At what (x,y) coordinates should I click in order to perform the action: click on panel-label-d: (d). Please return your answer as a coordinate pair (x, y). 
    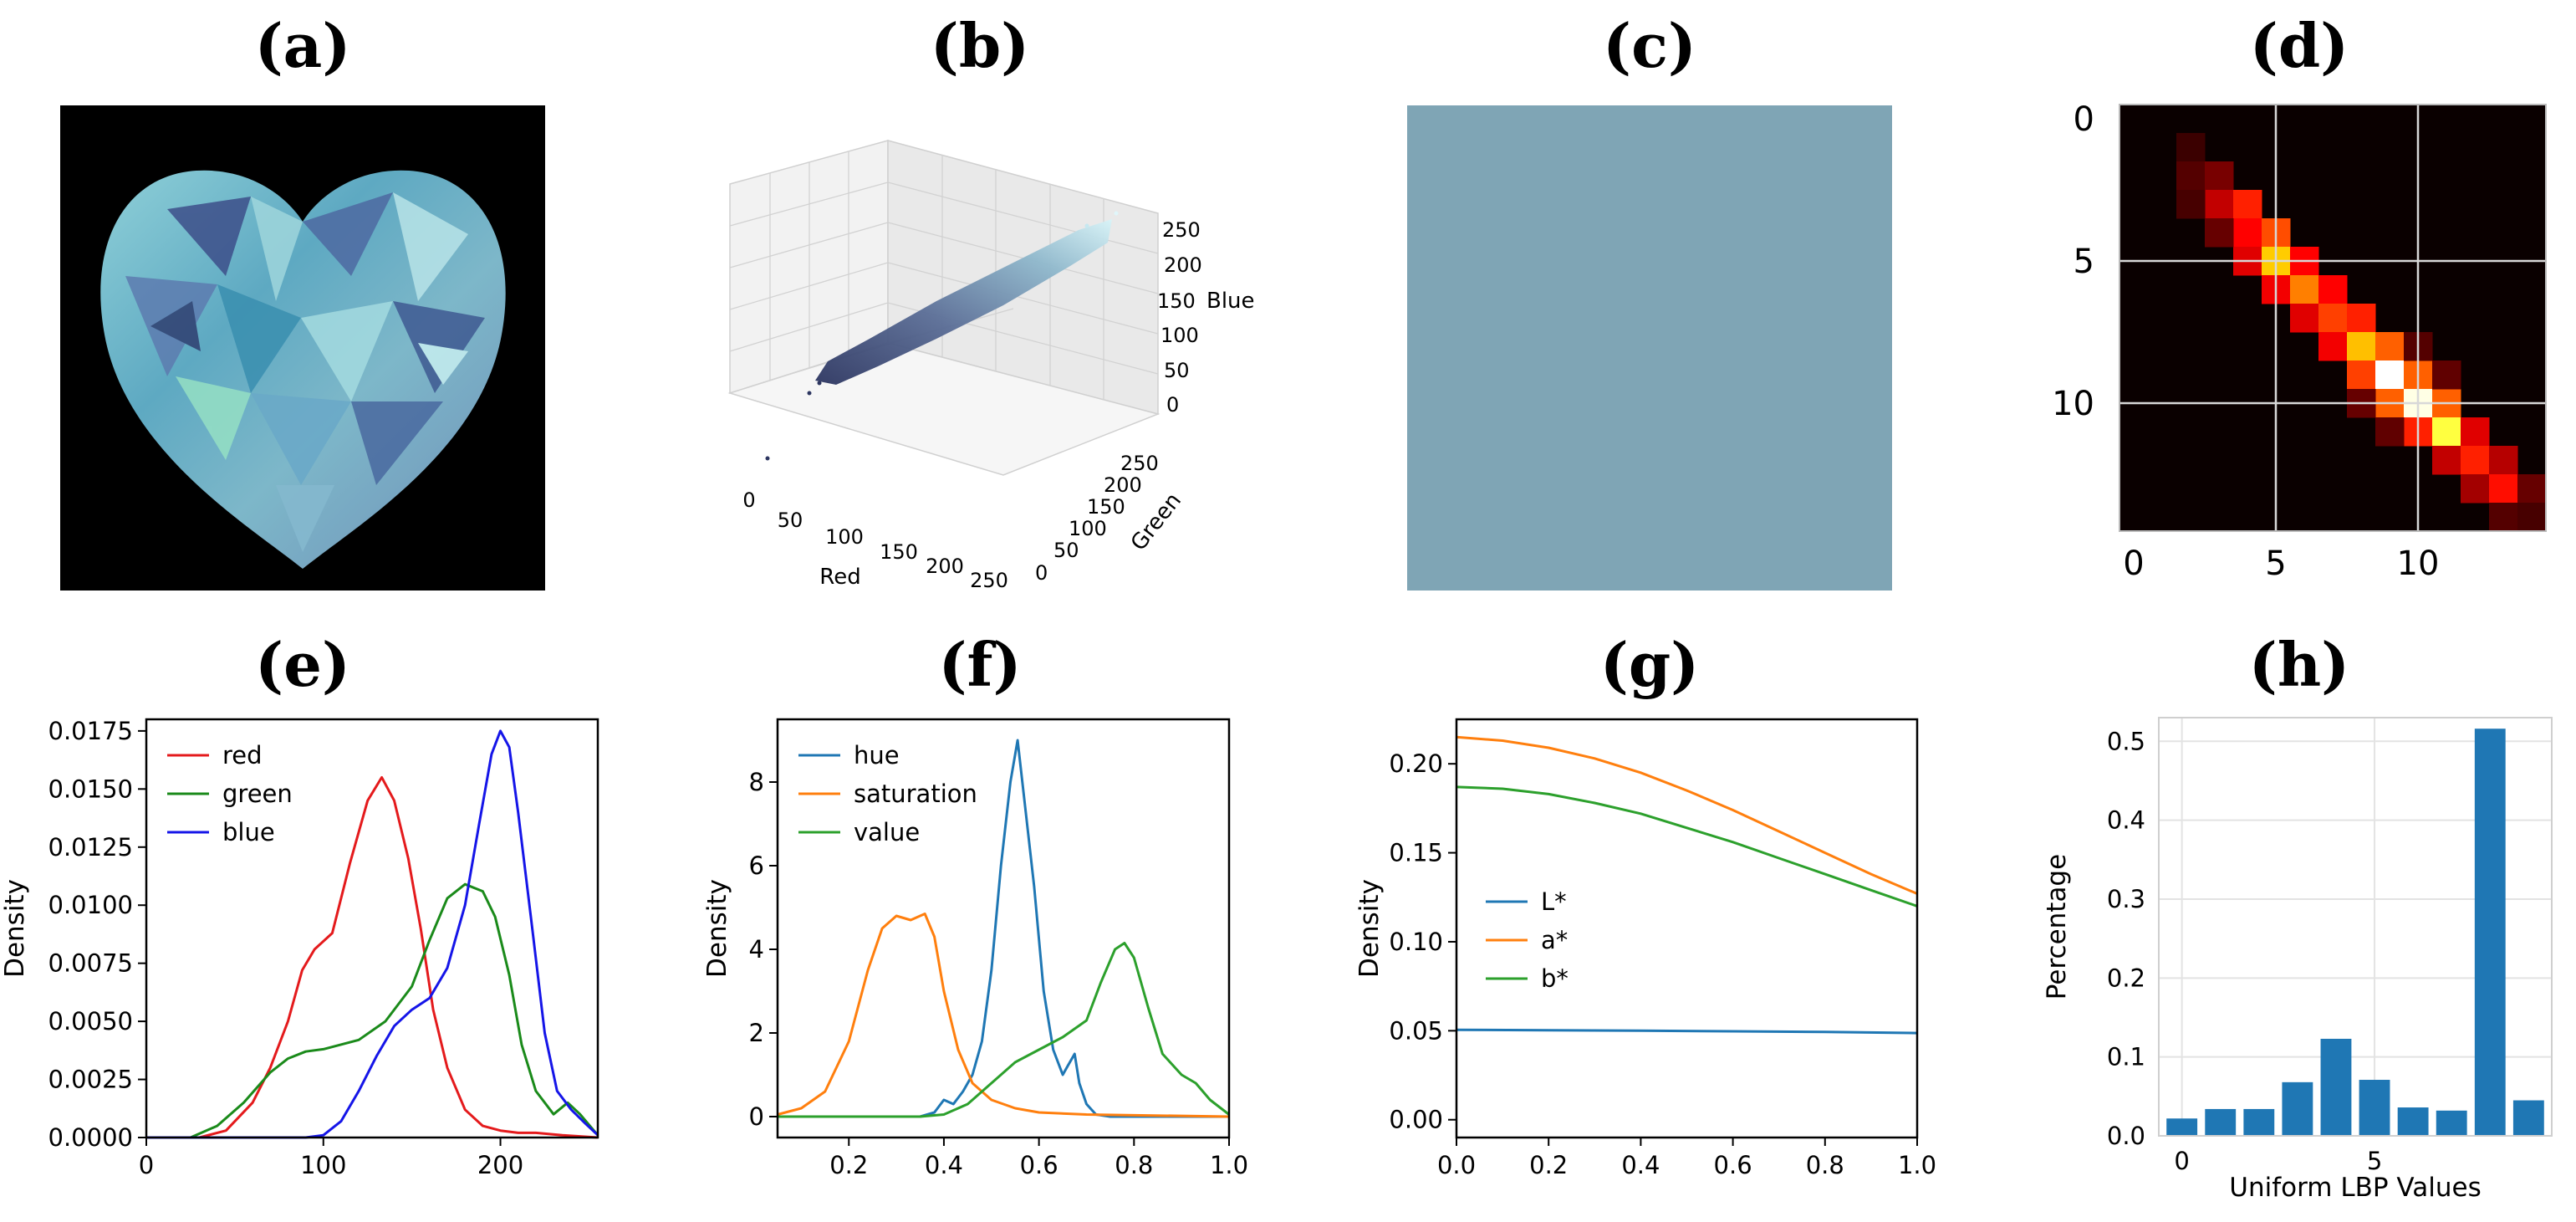
    Looking at the image, I should click on (2299, 45).